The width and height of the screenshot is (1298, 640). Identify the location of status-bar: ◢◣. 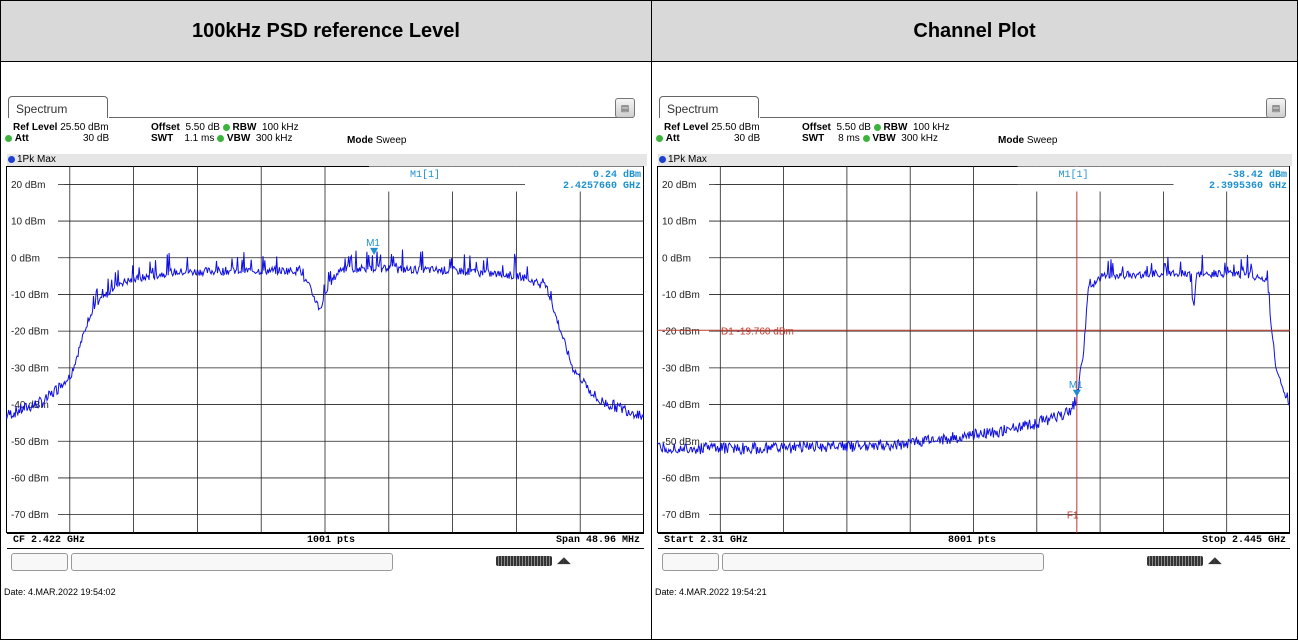
(977, 562).